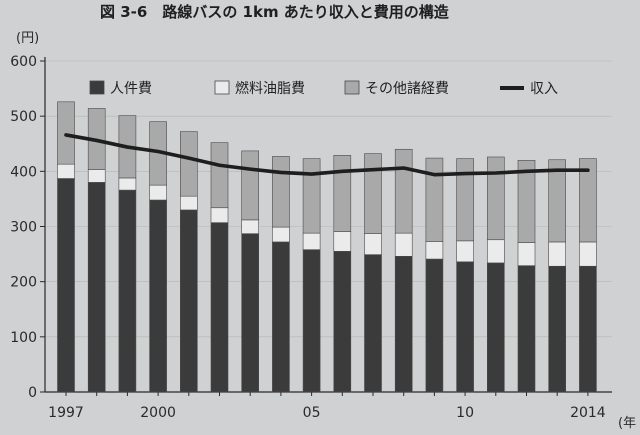 Image resolution: width=640 pixels, height=435 pixels. What do you see at coordinates (23, 338) in the screenshot?
I see `y-tick-label: 100` at bounding box center [23, 338].